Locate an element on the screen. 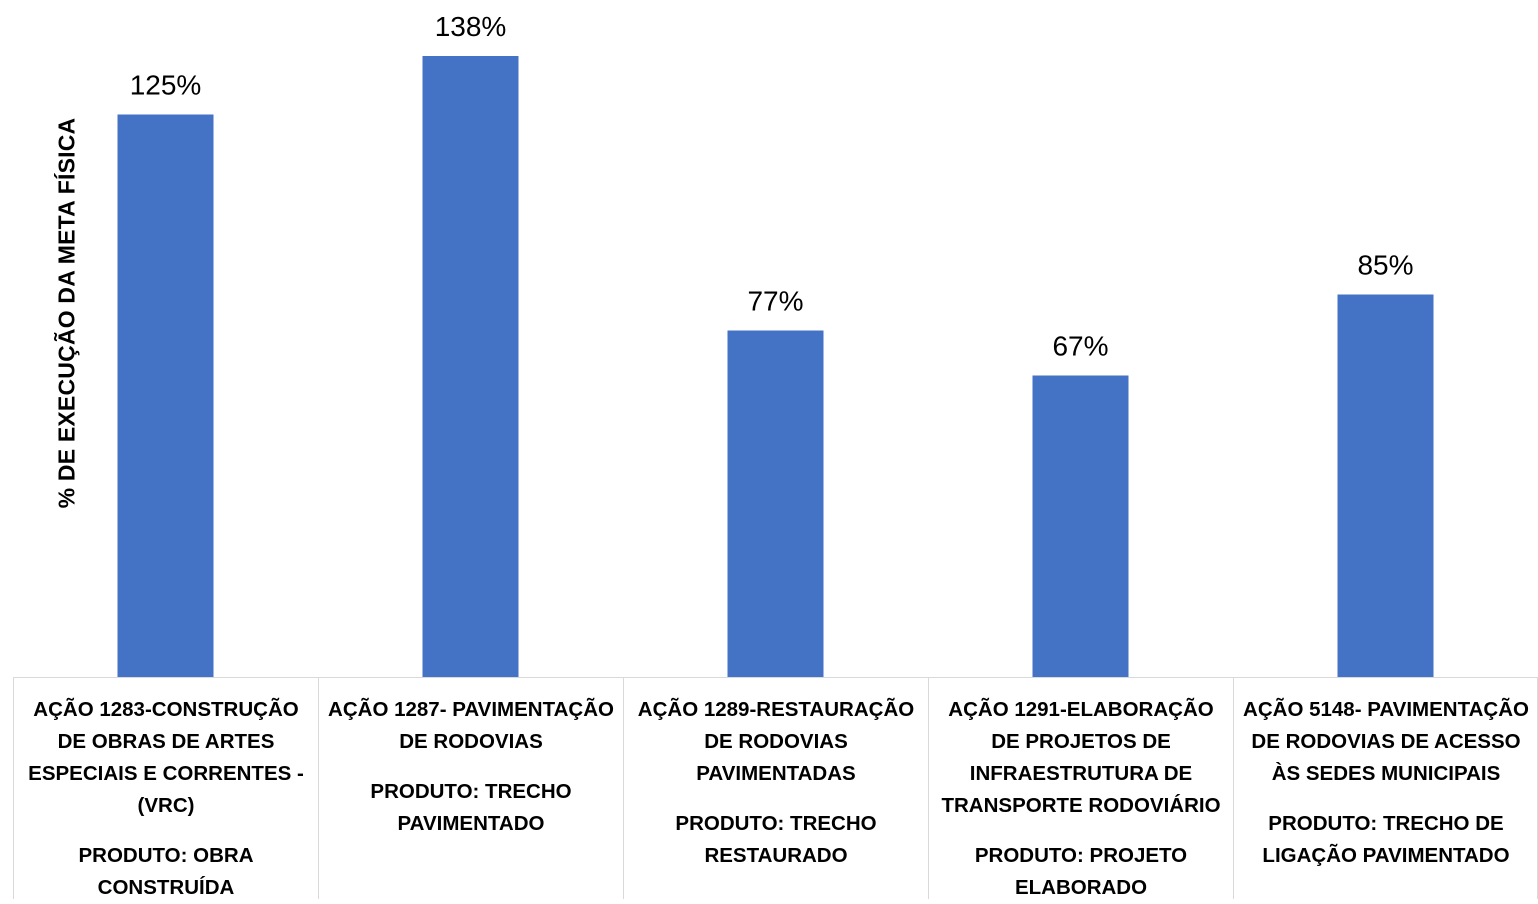 The image size is (1538, 904). category-product: PRODUTO: OBRA CONSTRUÍDA is located at coordinates (166, 871).